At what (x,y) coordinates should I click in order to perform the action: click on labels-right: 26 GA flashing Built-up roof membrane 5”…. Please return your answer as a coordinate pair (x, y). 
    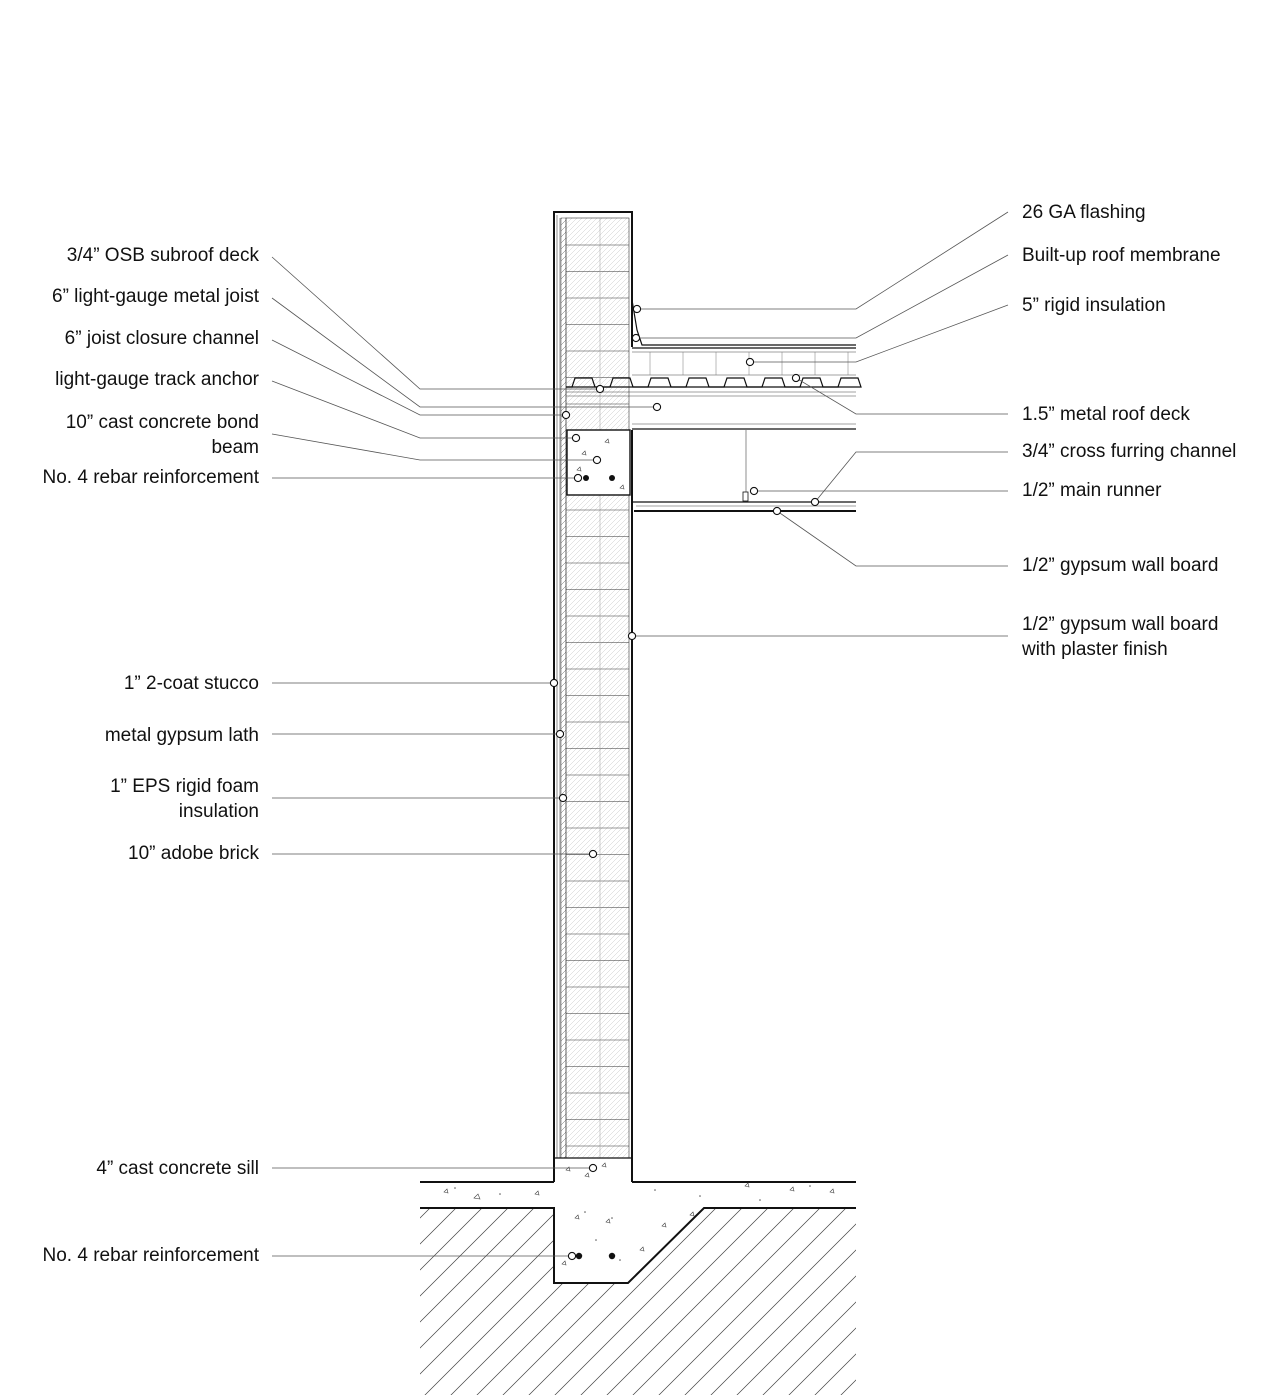
    Looking at the image, I should click on (1128, 431).